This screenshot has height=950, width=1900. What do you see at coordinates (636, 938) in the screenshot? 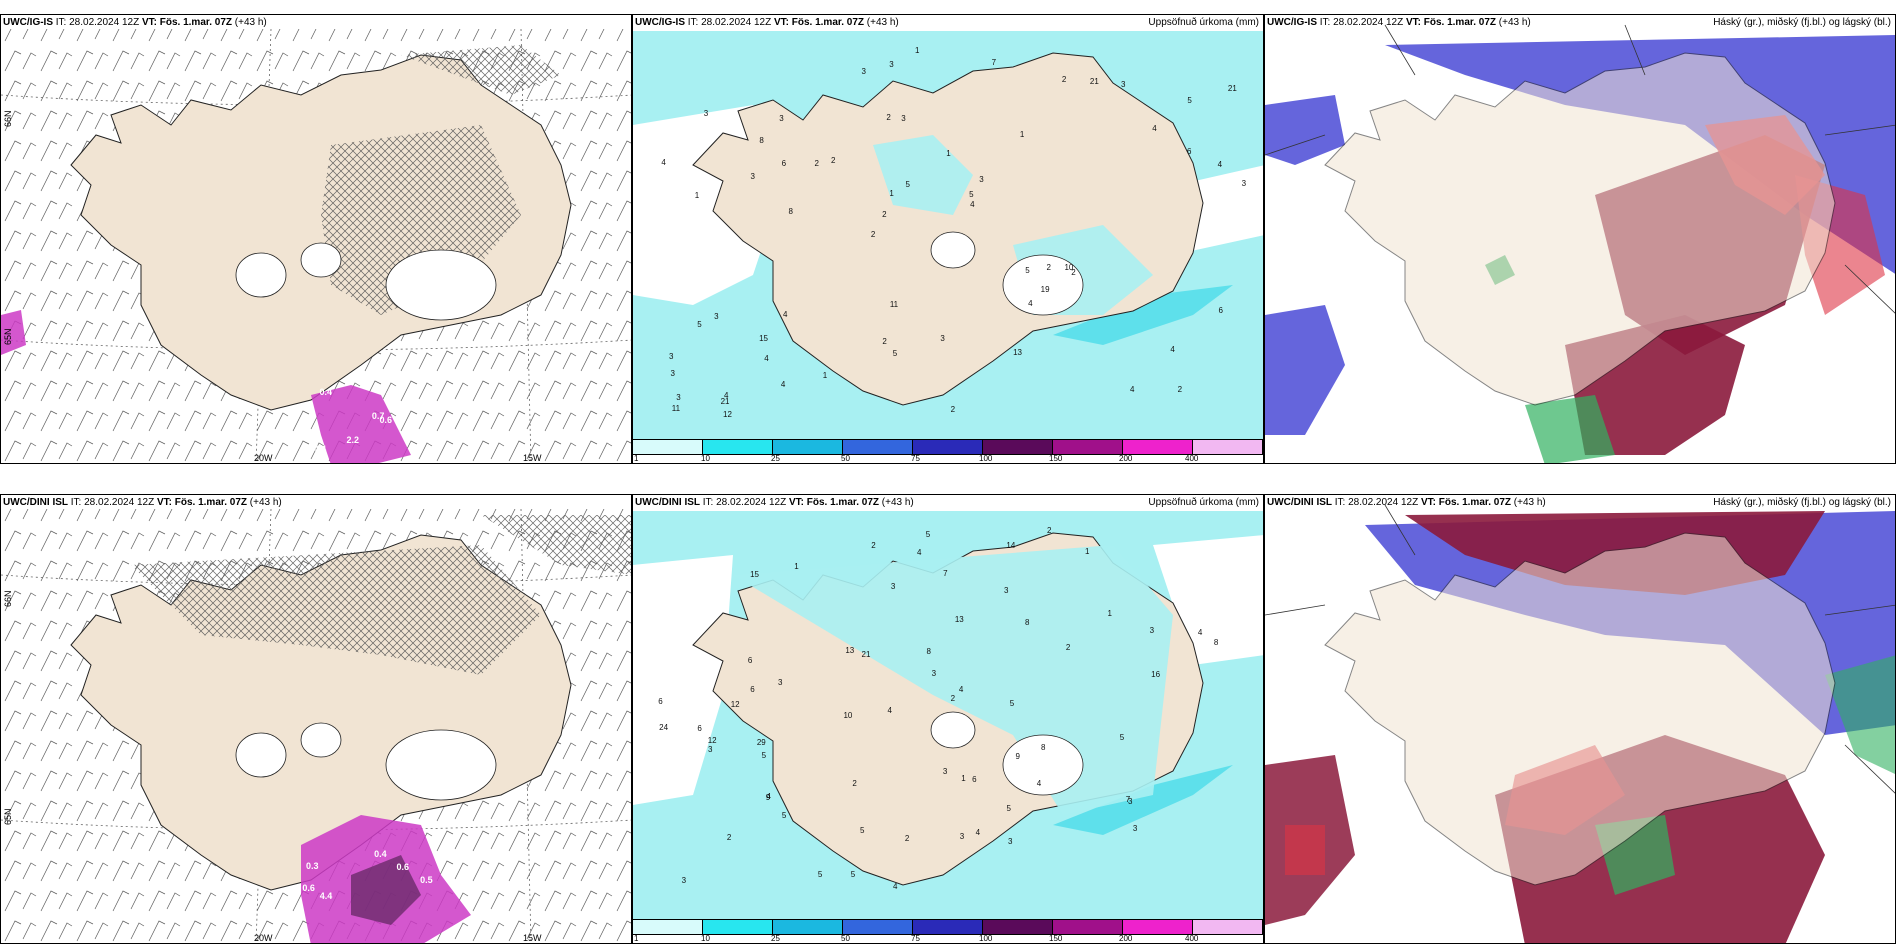
I see `legend-tick: 1` at bounding box center [636, 938].